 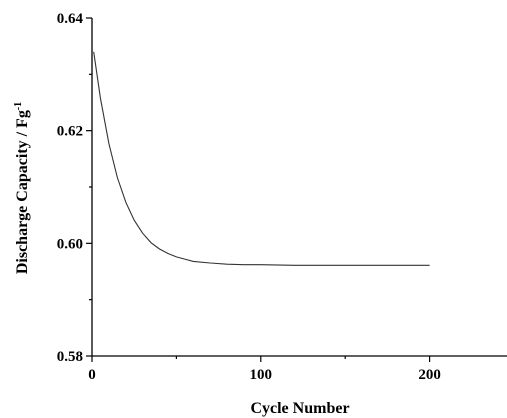 What do you see at coordinates (92, 375) in the screenshot?
I see `x-tick-label: 0` at bounding box center [92, 375].